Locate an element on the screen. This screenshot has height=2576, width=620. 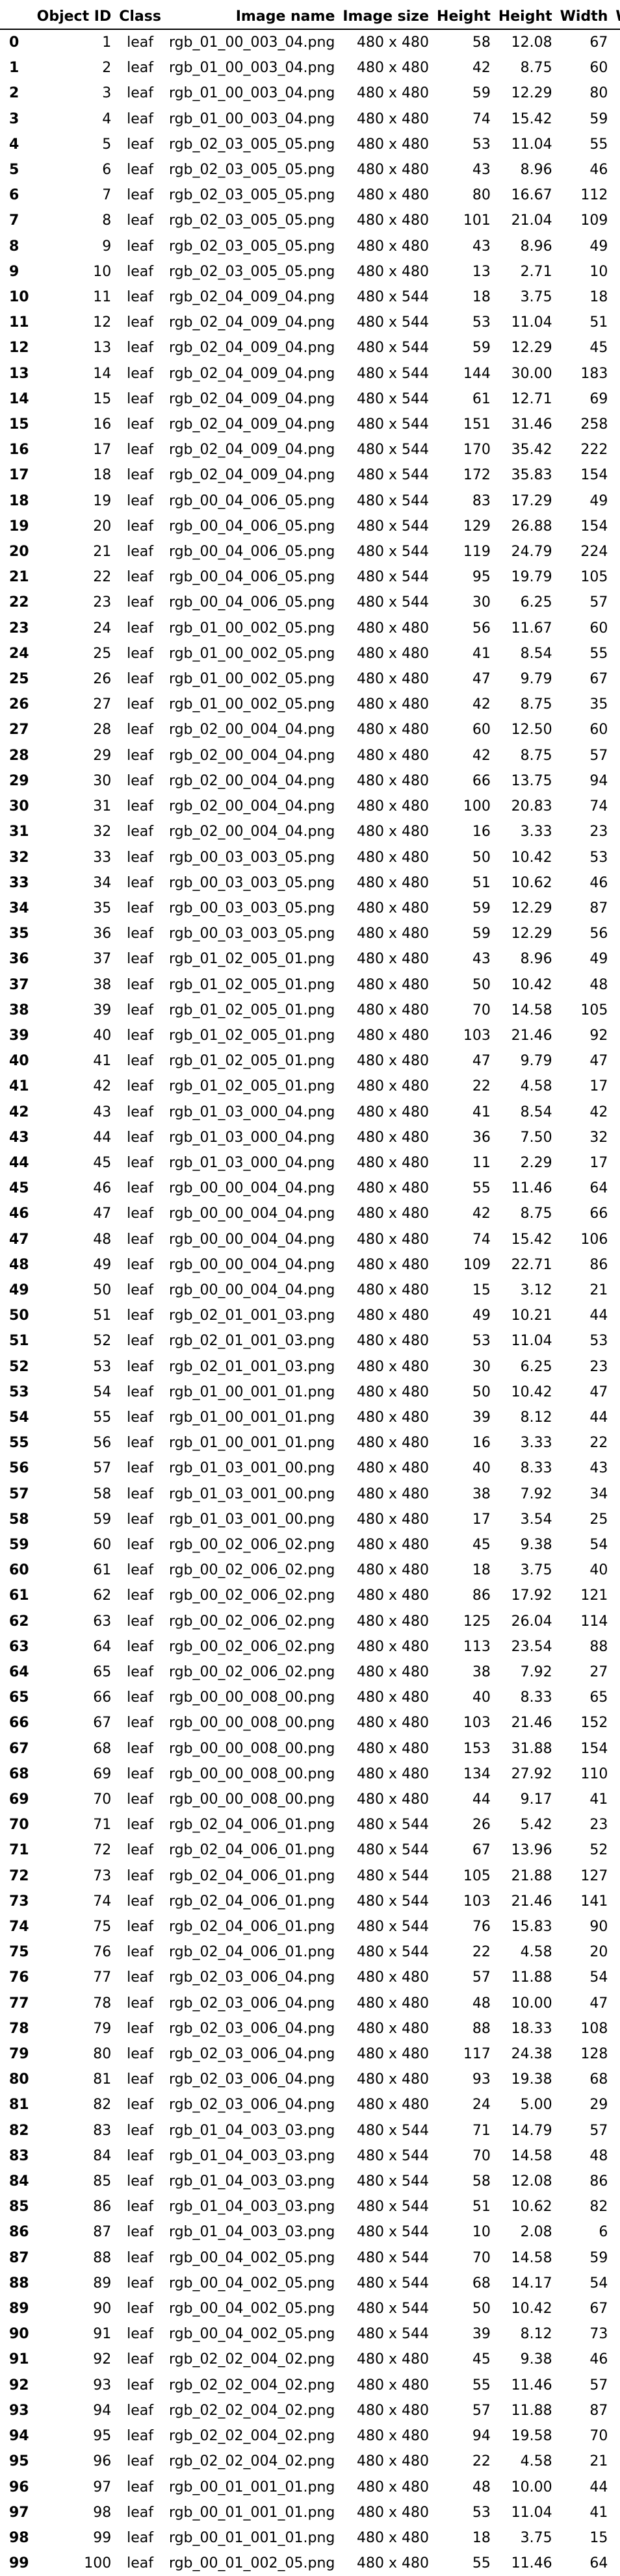
table-cell: 15.83 is located at coordinates (531, 1928).